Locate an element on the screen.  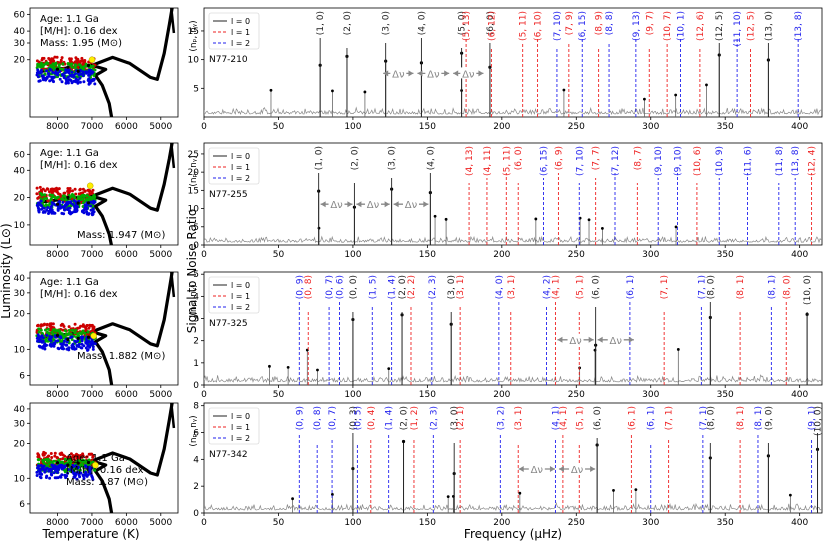
x-tick-label: 400 is located at coordinates (799, 127).